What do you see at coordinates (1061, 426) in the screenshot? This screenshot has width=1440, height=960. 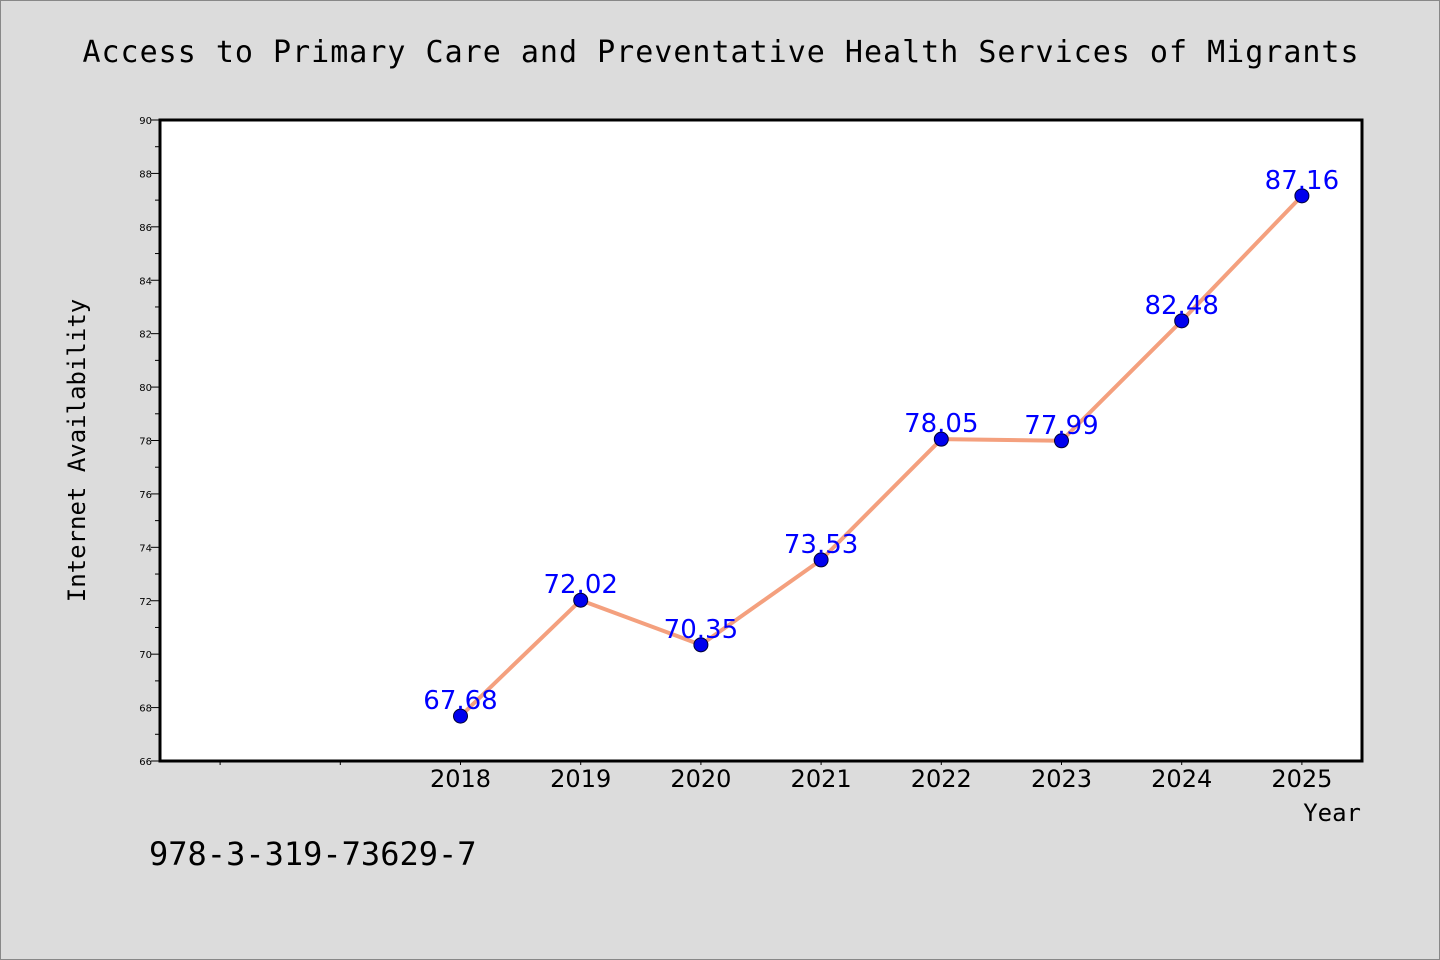 I see `data-label: 77.99` at bounding box center [1061, 426].